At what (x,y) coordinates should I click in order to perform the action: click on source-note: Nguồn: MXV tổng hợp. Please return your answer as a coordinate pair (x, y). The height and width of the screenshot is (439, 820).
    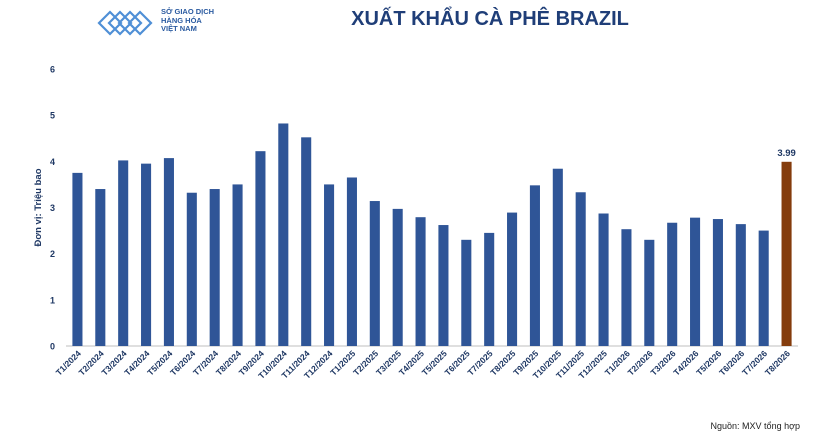
    Looking at the image, I should click on (755, 426).